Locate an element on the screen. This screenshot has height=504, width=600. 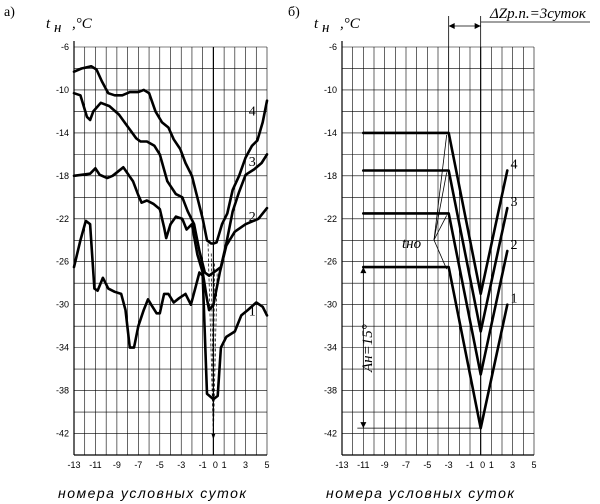
panel-b-ylabel: t н ,°C is located at coordinates (337, 26).